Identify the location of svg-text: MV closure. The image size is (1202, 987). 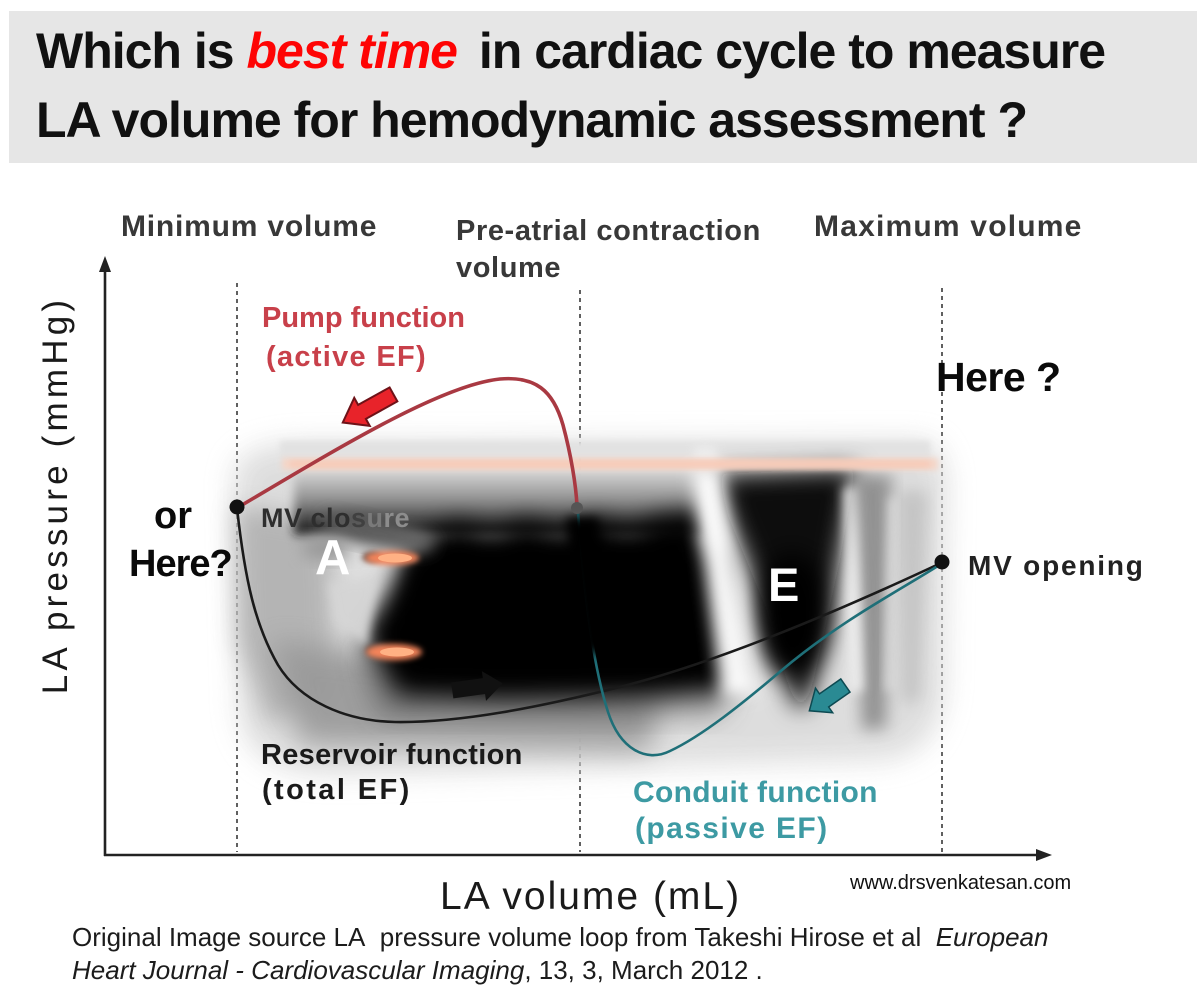
(335, 518).